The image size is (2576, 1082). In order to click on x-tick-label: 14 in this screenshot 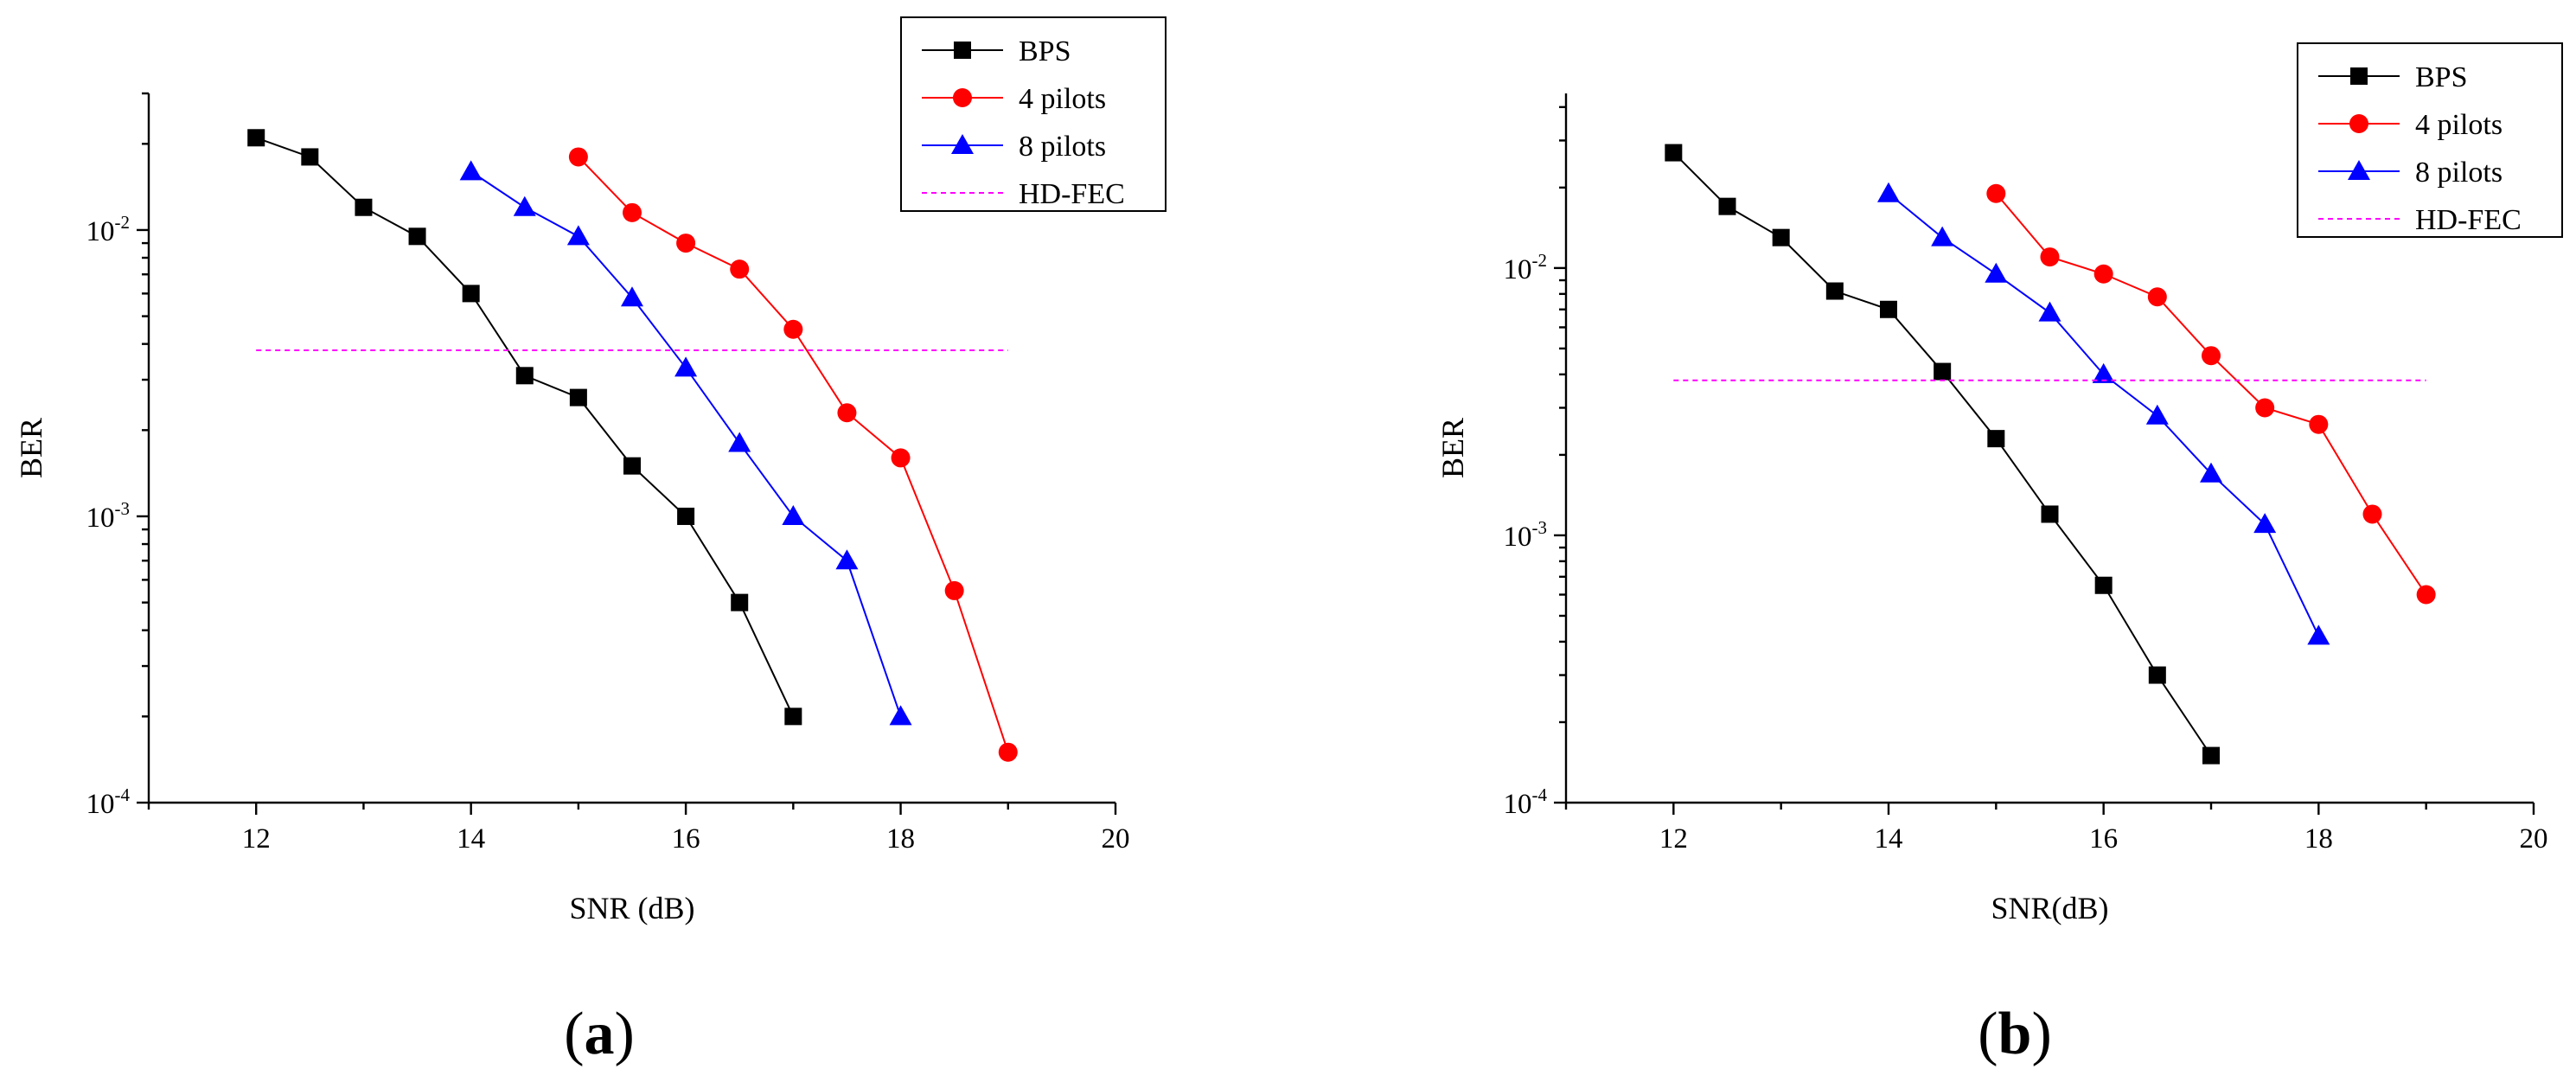, I will do `click(1889, 839)`.